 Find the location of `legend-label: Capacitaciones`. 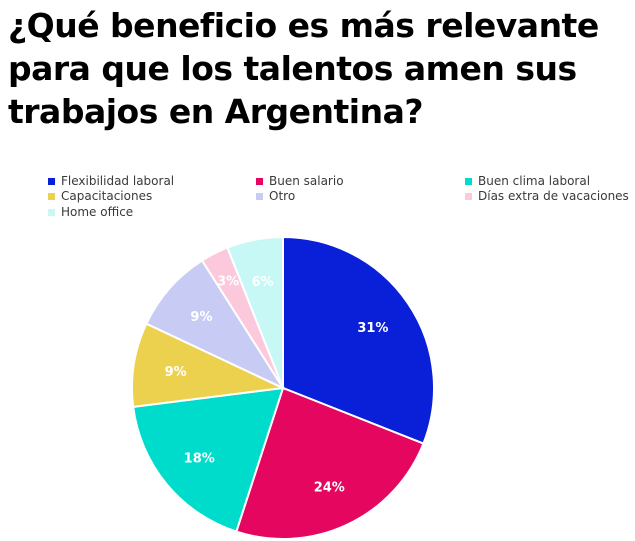

legend-label: Capacitaciones is located at coordinates (107, 196).